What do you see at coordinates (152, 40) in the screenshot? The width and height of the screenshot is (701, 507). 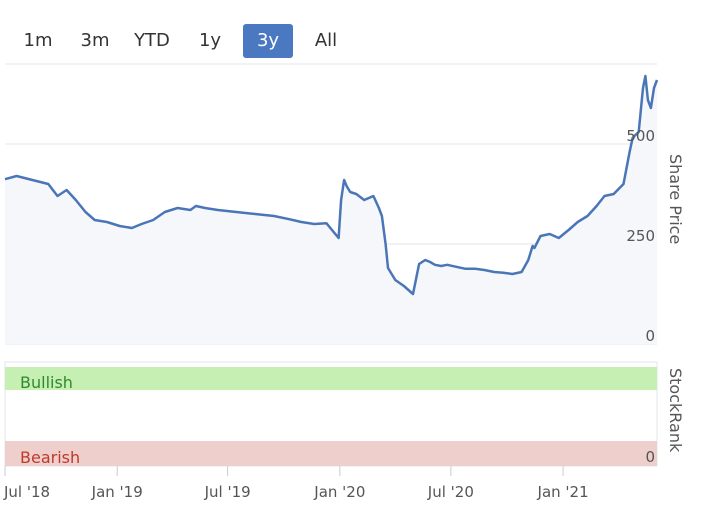 I see `range-button-ytd: YTD` at bounding box center [152, 40].